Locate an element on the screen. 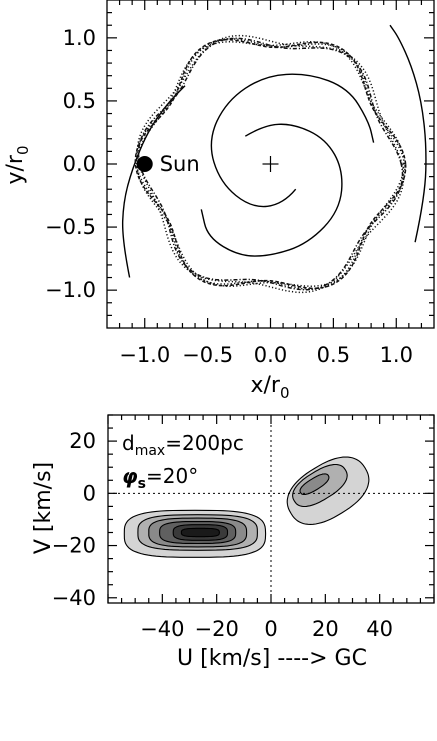 The height and width of the screenshot is (741, 437). orbit-y-tick-label: −0.5 is located at coordinates (70, 227).